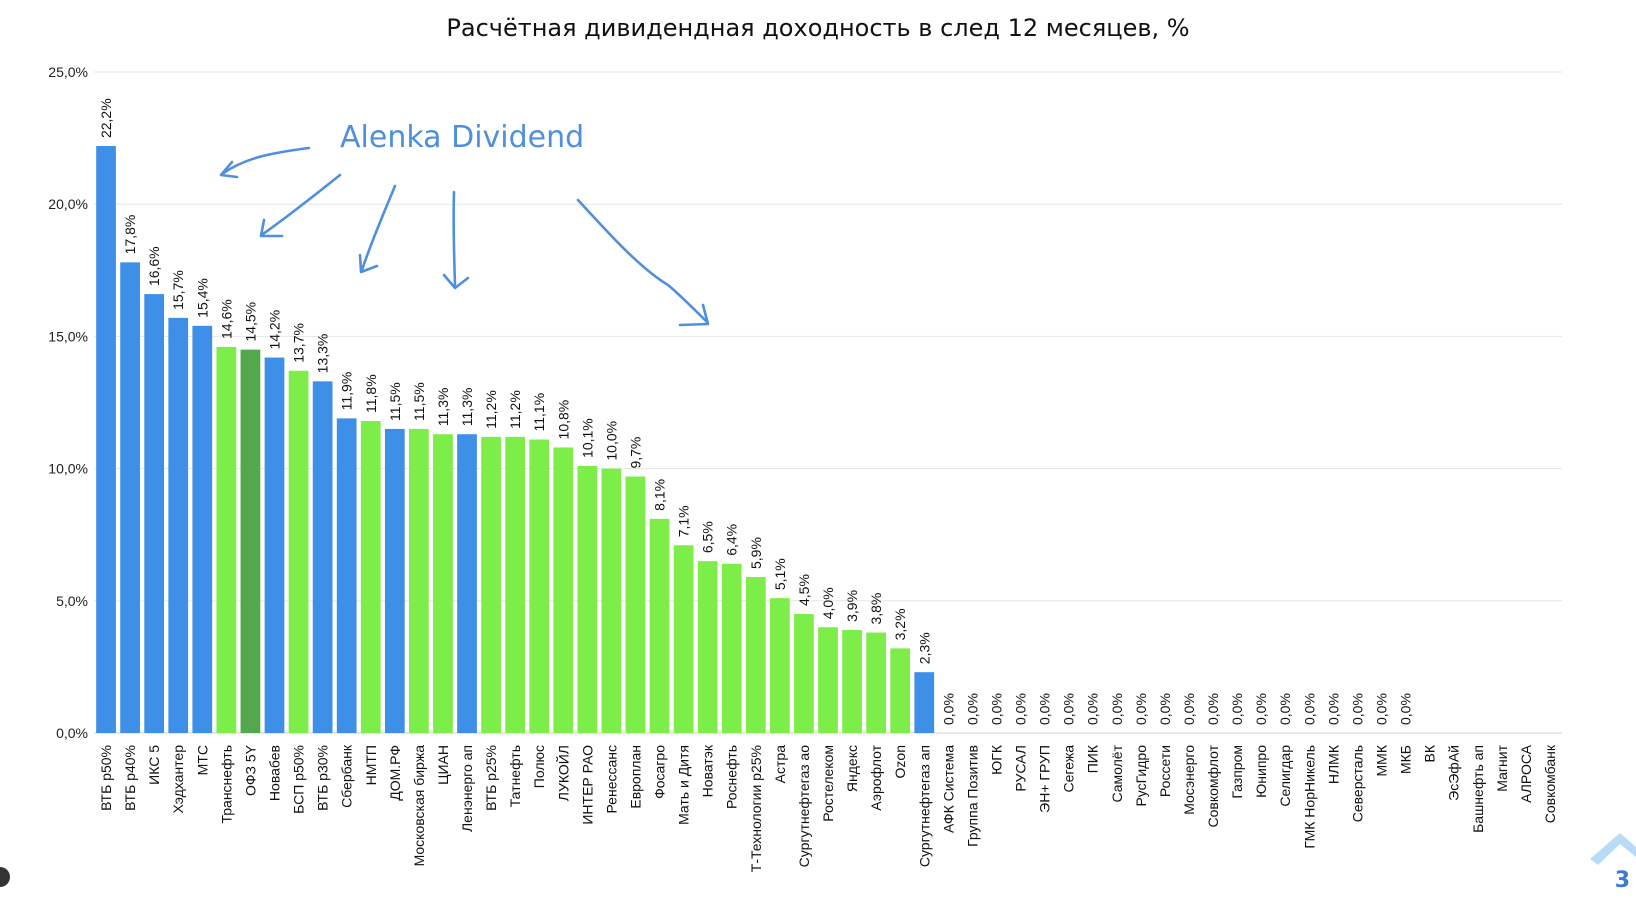 The height and width of the screenshot is (901, 1636). Describe the element at coordinates (323, 778) in the screenshot. I see `x-tick-label: ВТБ p30%` at that location.